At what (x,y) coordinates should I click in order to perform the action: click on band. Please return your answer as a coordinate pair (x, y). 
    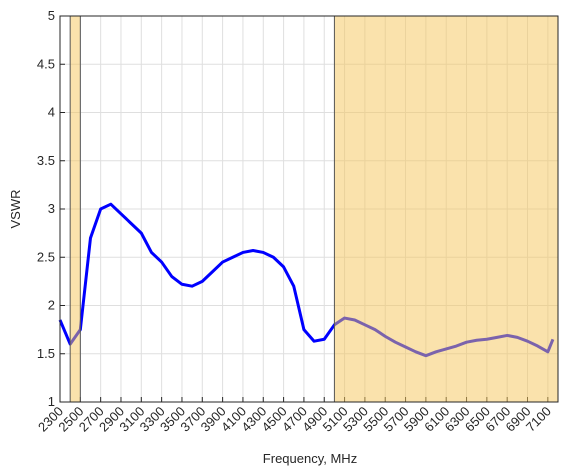
    Looking at the image, I should click on (75, 209).